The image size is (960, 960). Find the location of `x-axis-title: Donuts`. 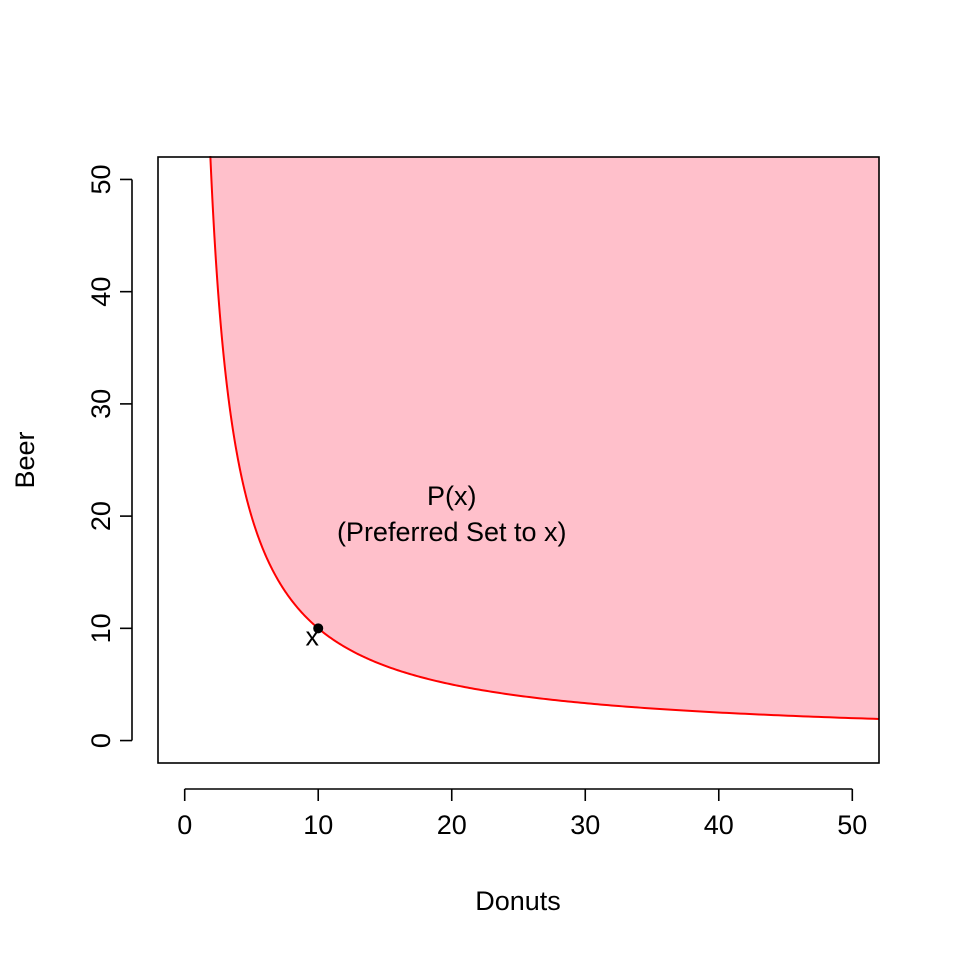

x-axis-title: Donuts is located at coordinates (518, 901).